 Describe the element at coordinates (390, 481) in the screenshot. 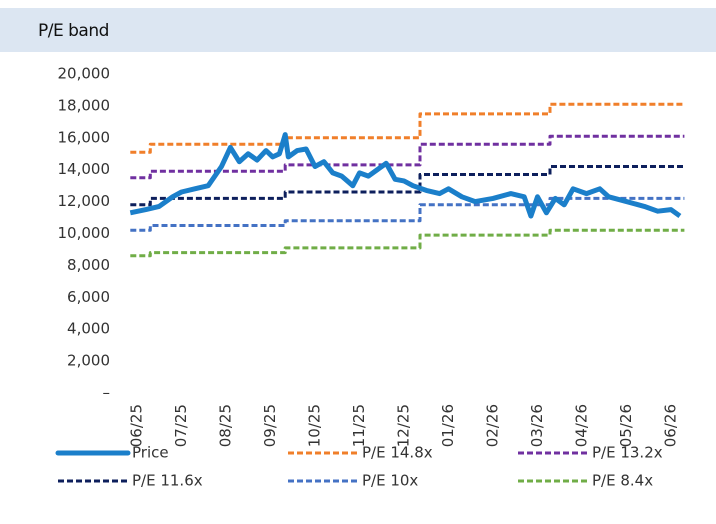

I see `legend-label: P/E 10x` at that location.